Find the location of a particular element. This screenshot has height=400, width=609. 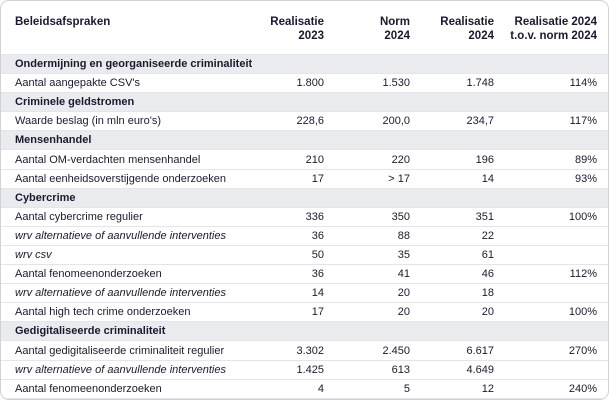

cell-value: 114% is located at coordinates (583, 83).